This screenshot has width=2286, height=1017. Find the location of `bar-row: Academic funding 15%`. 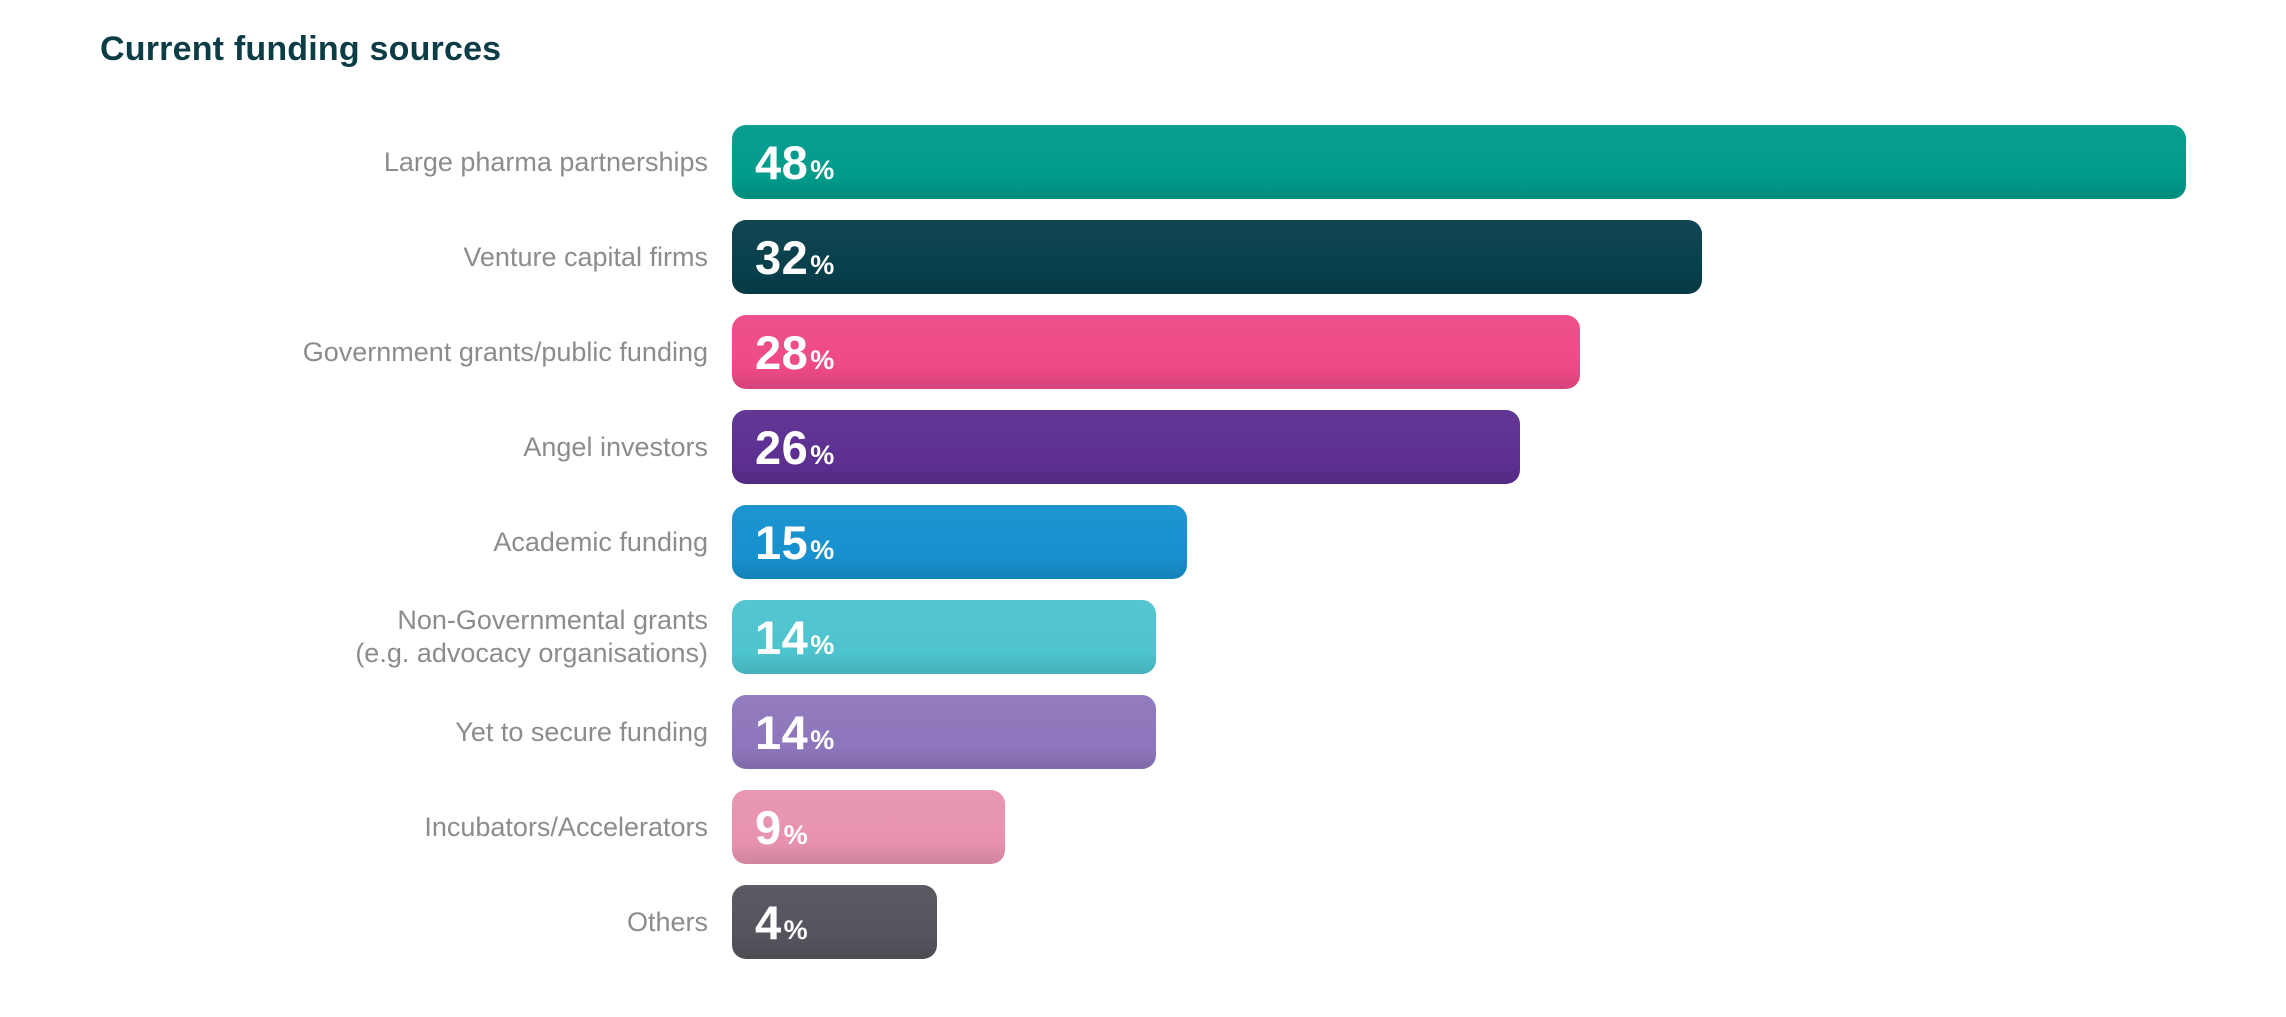

bar-row: Academic funding 15% is located at coordinates (1193, 542).